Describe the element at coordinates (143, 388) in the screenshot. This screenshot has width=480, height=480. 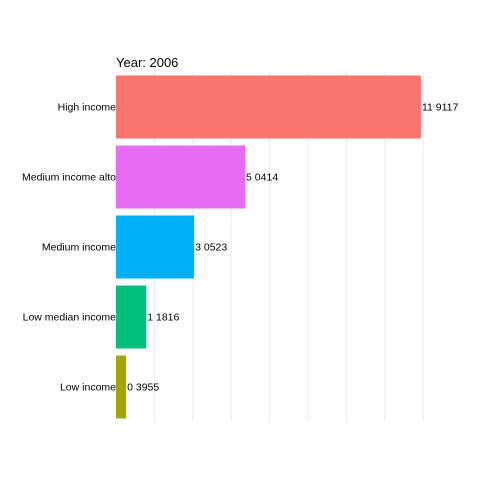
I see `value-label: 0 3955` at that location.